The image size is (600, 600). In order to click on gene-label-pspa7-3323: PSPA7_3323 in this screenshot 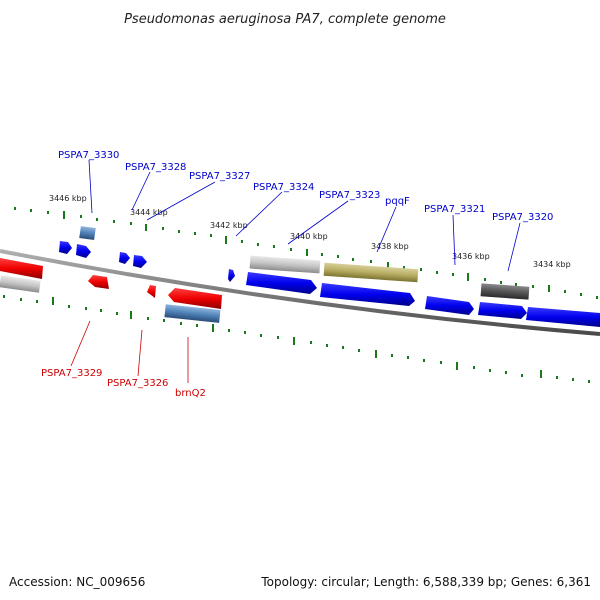, I will do `click(349, 195)`.